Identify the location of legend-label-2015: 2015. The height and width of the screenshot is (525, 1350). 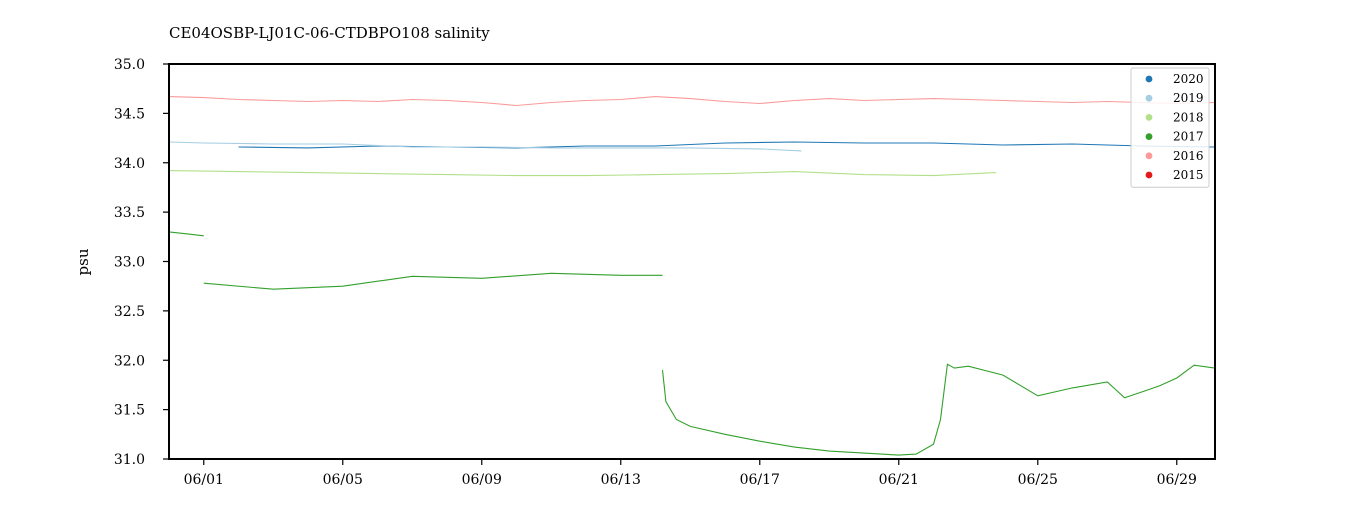
(1188, 175).